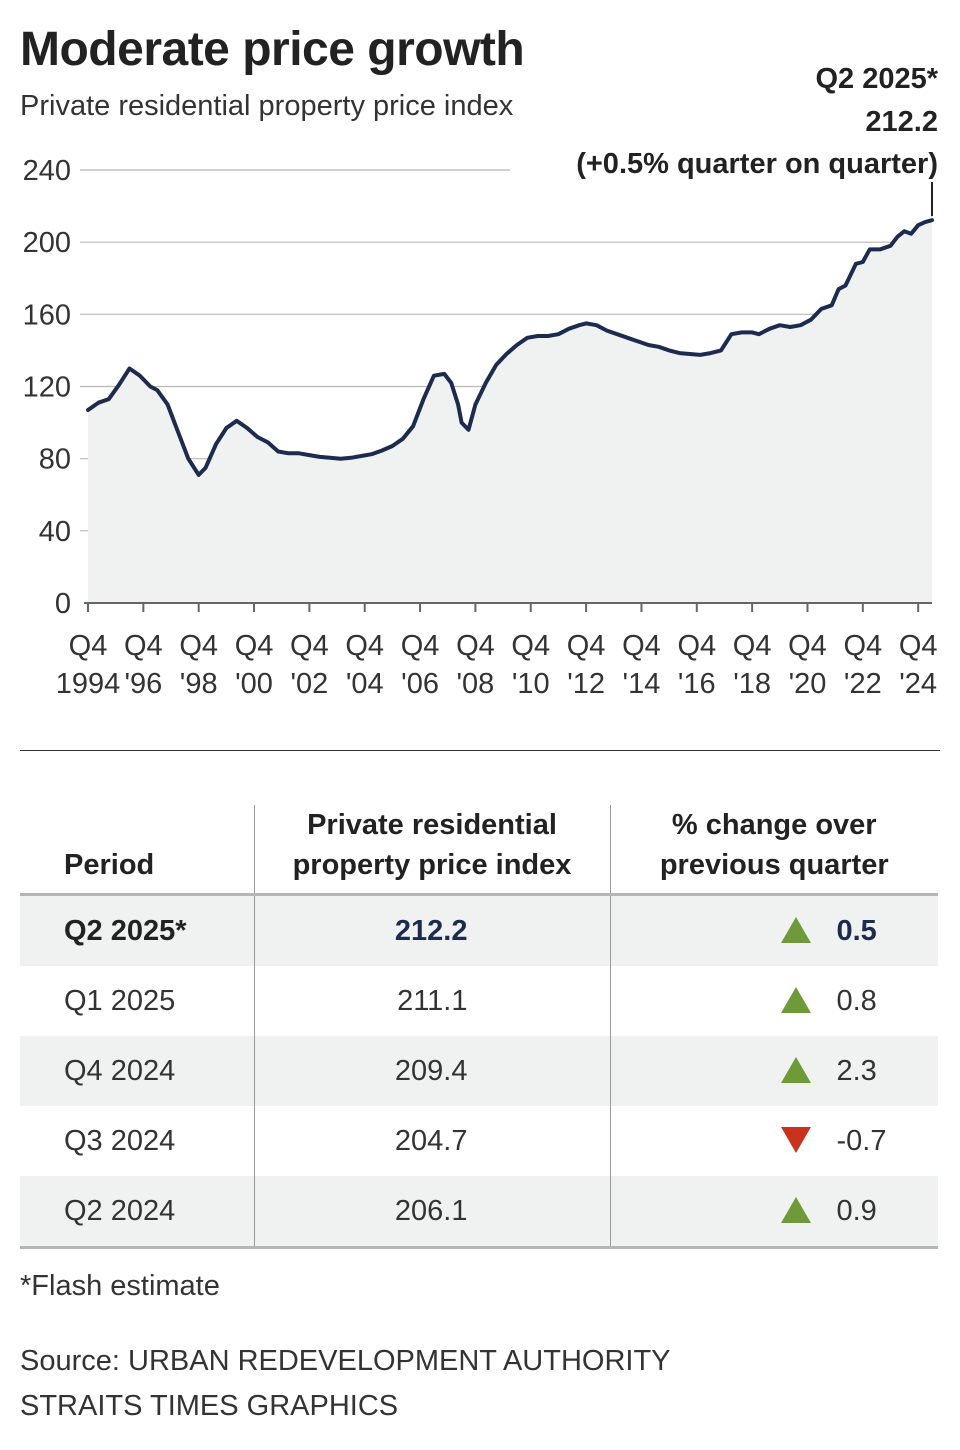 This screenshot has width=960, height=1450. What do you see at coordinates (63, 604) in the screenshot?
I see `y-tick-label: 0` at bounding box center [63, 604].